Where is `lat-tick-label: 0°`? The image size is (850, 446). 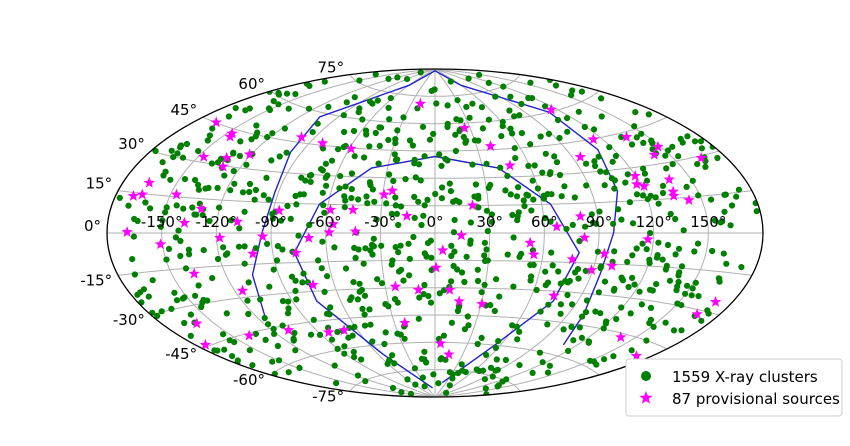 lat-tick-label: 0° is located at coordinates (92, 226).